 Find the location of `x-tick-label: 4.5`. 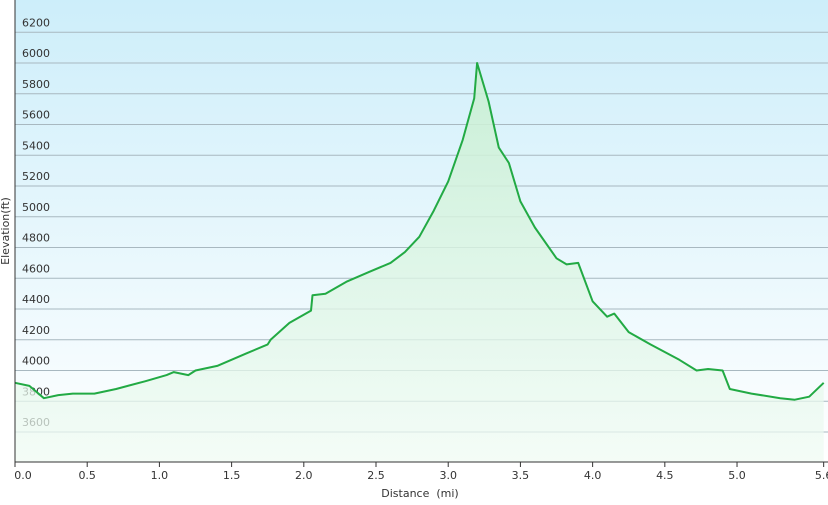

x-tick-label: 4.5 is located at coordinates (665, 475).